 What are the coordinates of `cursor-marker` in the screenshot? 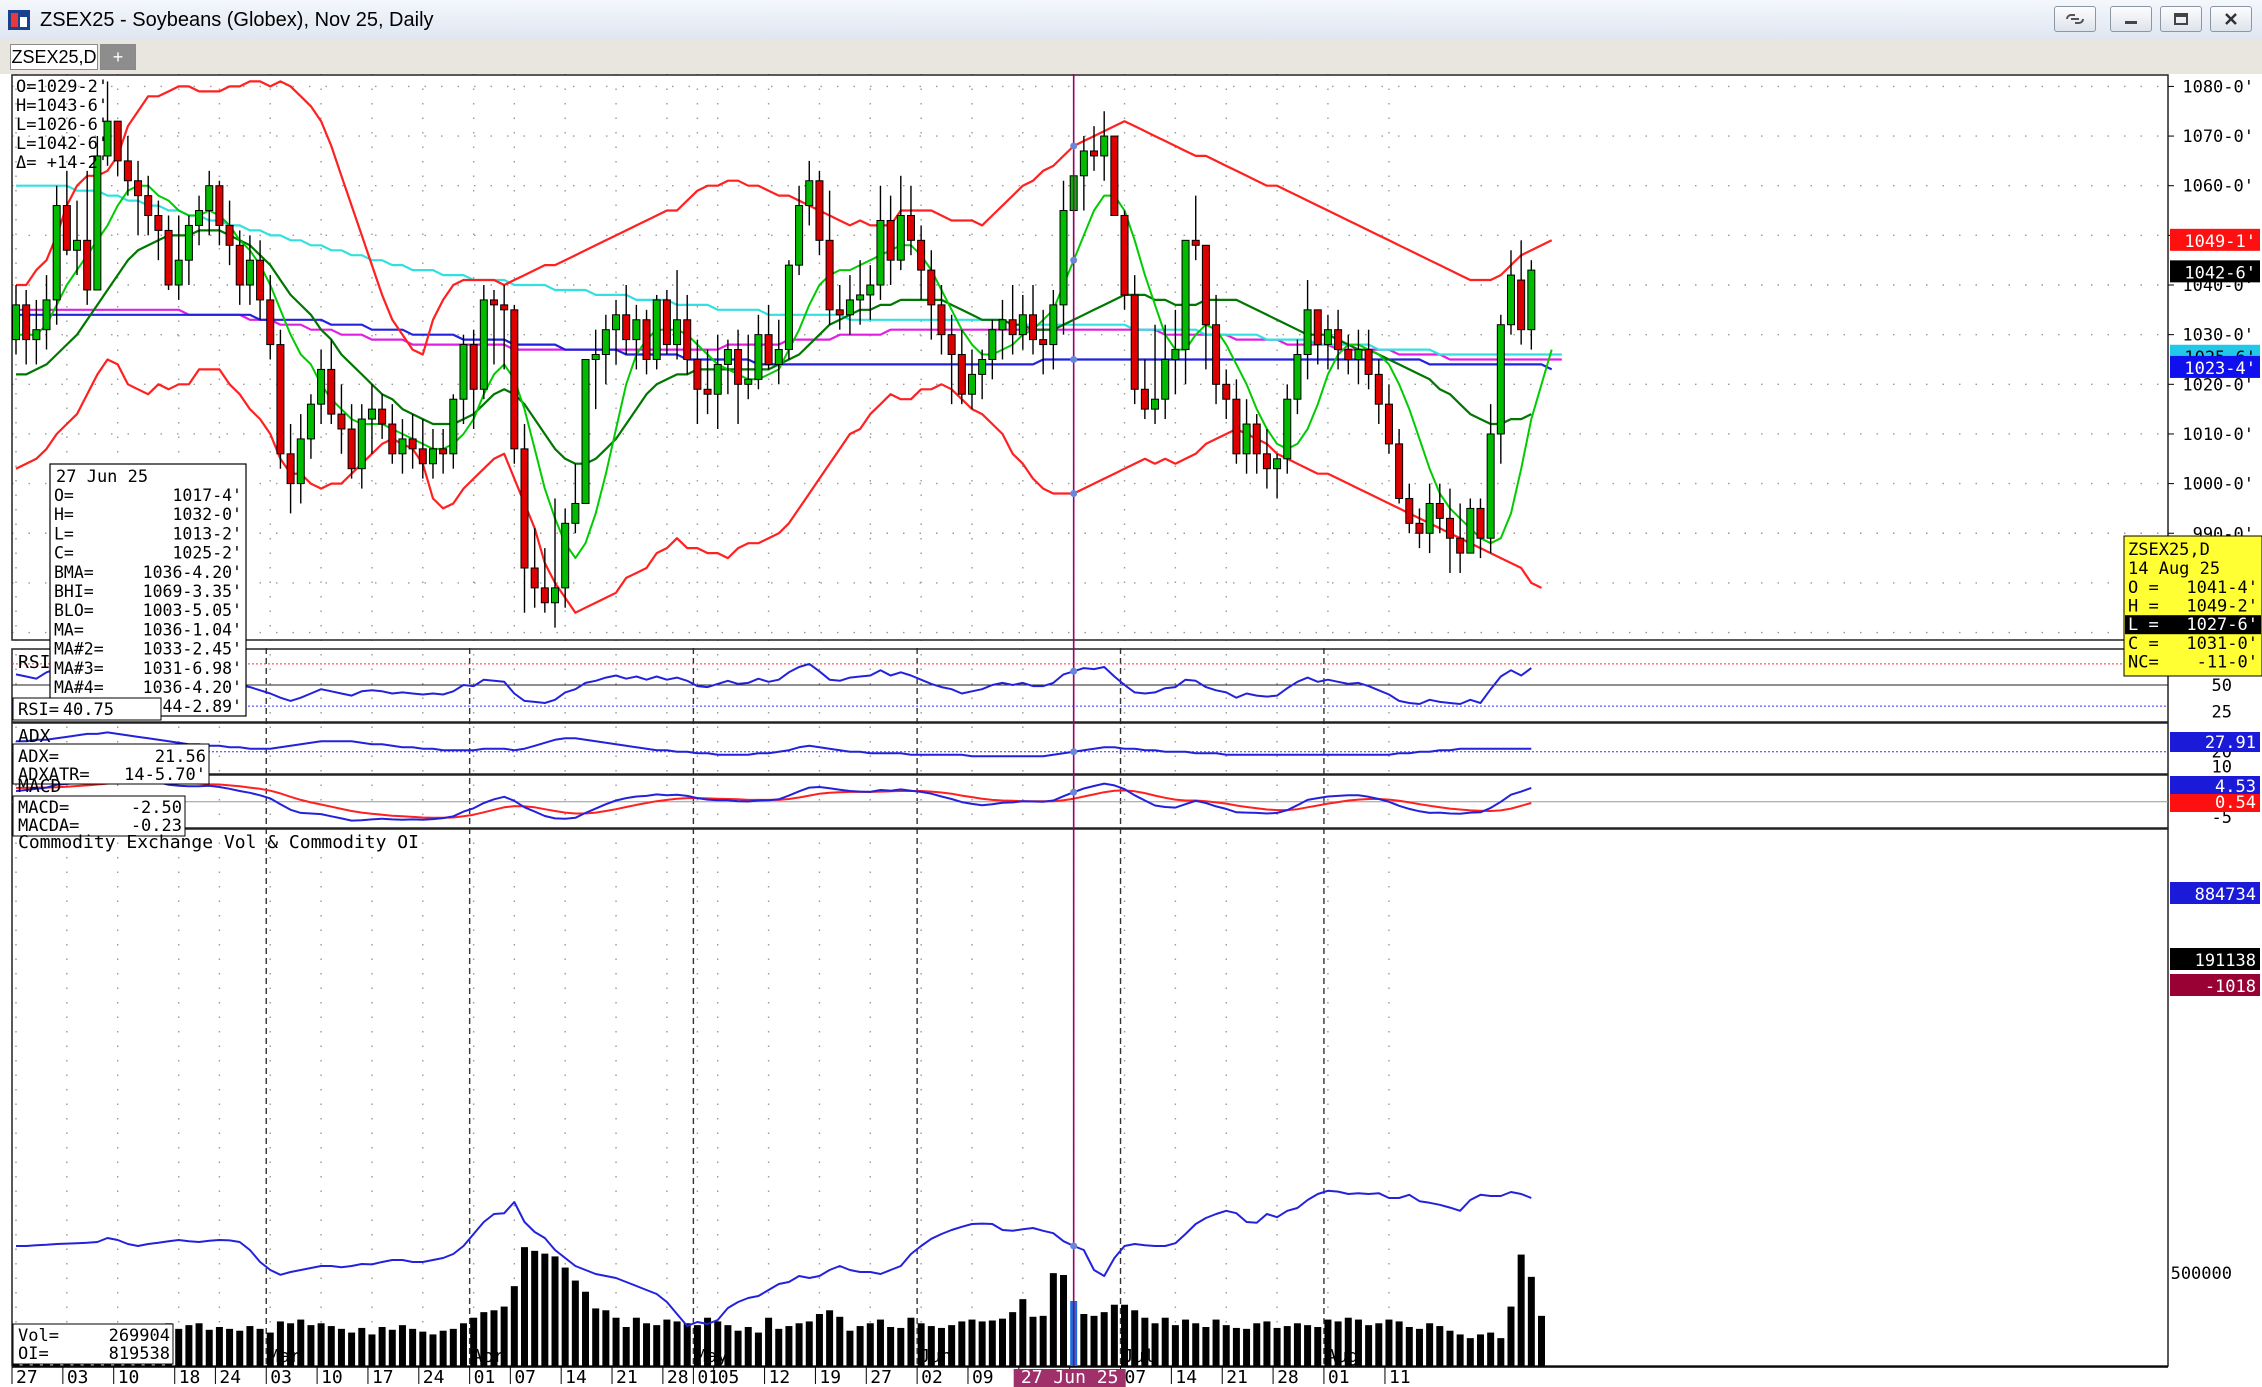 It's located at (1074, 494).